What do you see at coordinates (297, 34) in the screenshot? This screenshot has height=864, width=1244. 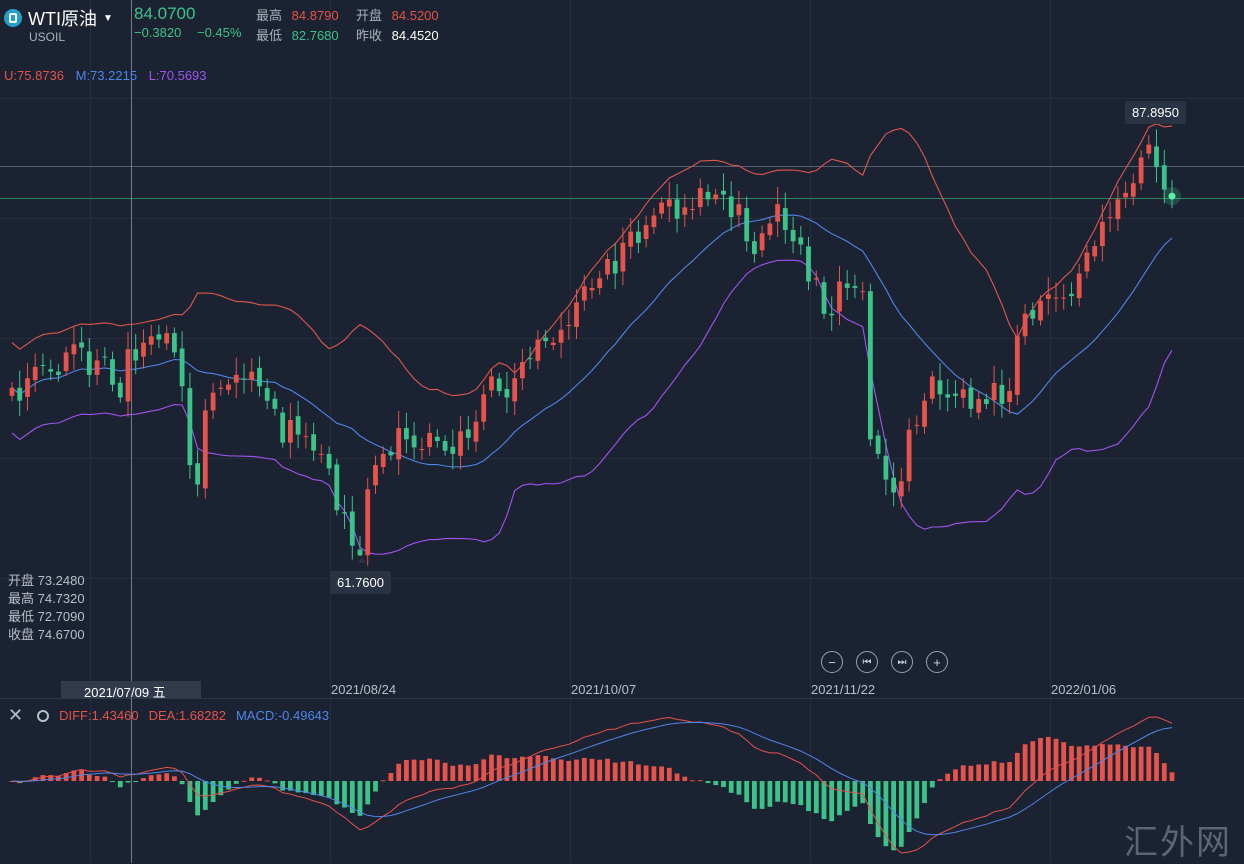 I see `low-stat: 最低 82.7680` at bounding box center [297, 34].